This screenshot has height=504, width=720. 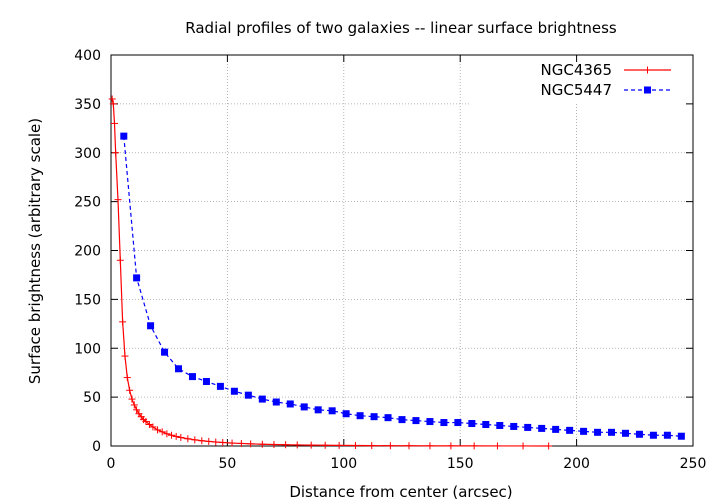 I want to click on legend-label-1: NGC4365, so click(x=577, y=70).